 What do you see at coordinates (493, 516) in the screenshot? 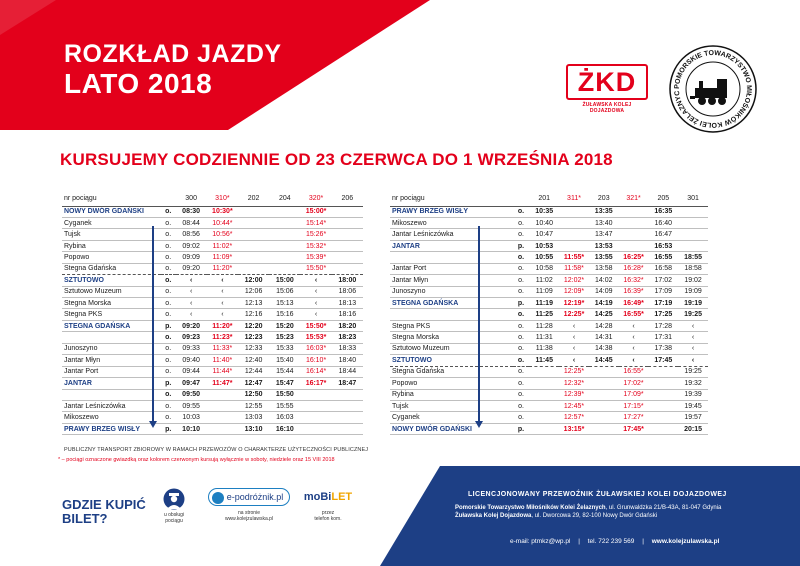
I see `operator-name-2: Żuławska Kolej Dojazdowa` at bounding box center [493, 516].